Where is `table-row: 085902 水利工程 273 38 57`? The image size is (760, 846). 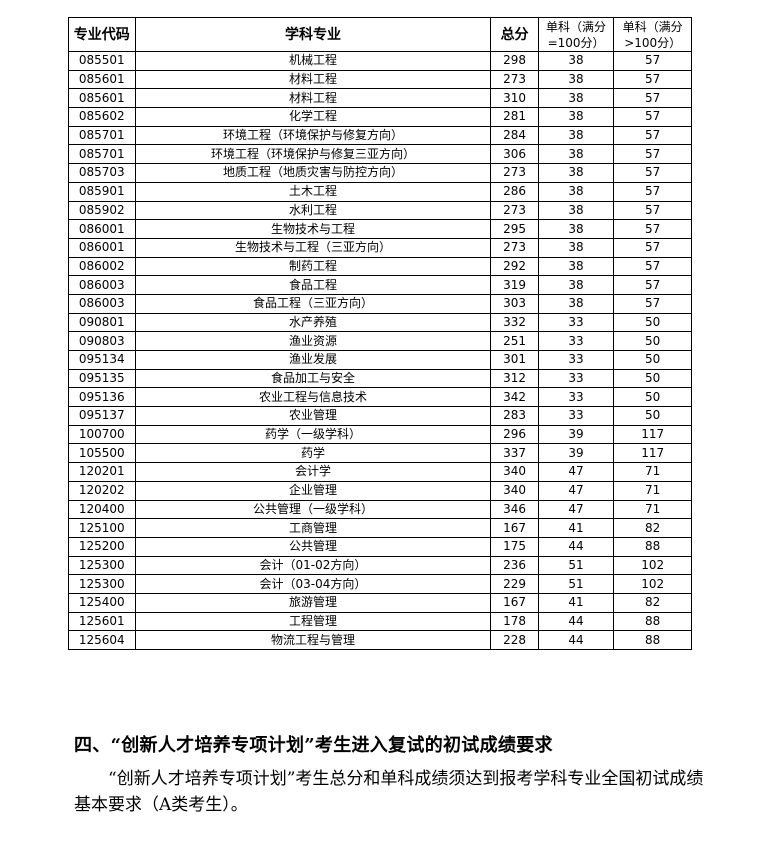
table-row: 085902 水利工程 273 38 57 is located at coordinates (380, 210).